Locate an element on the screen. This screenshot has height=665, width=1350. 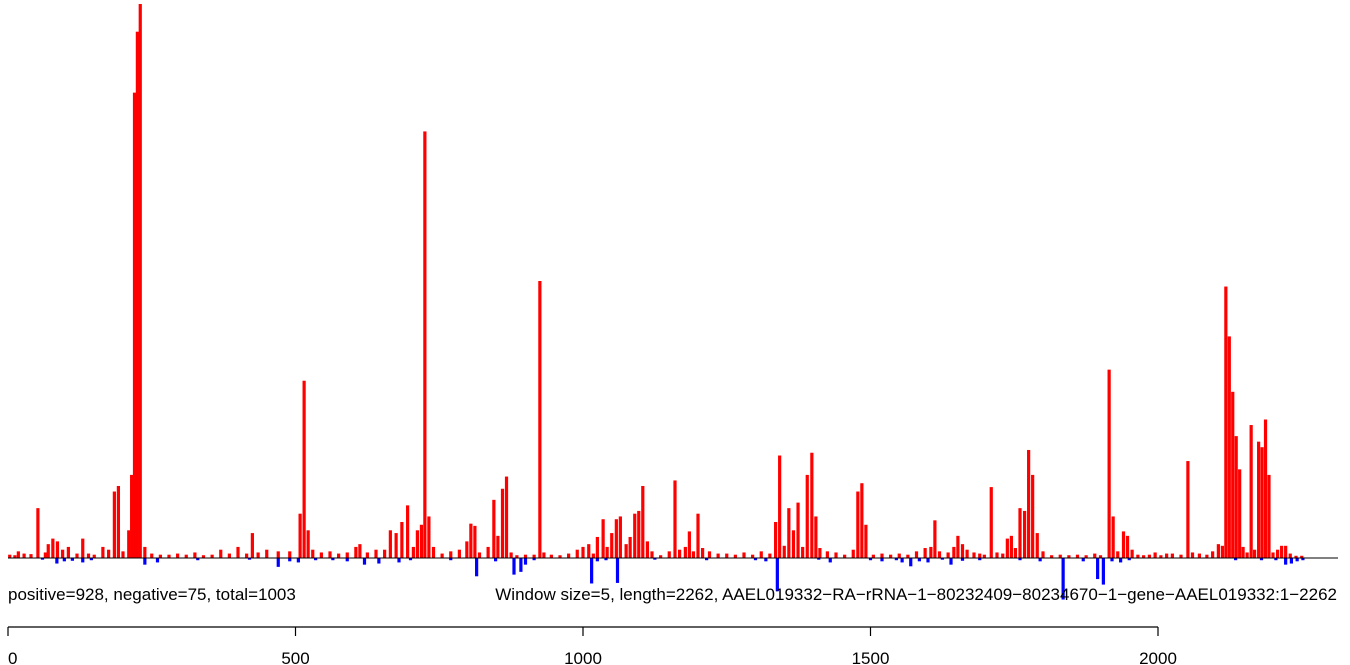
x-tick-label: 1000 is located at coordinates (583, 657).